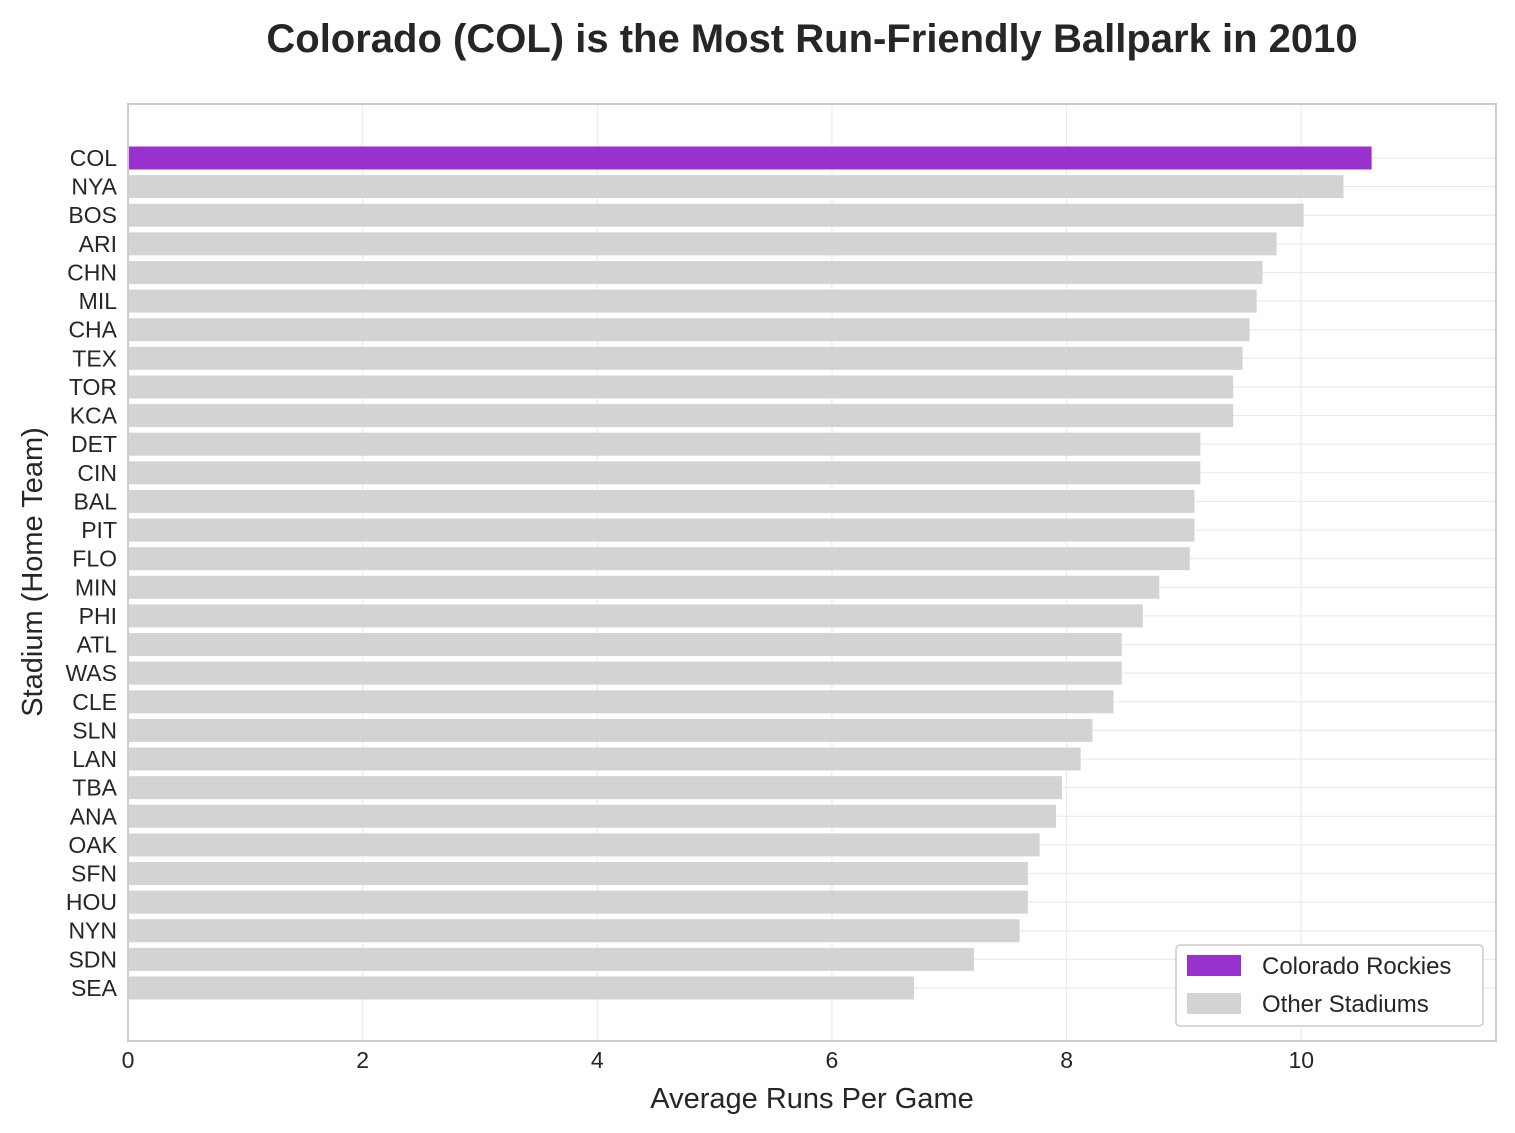  Describe the element at coordinates (611, 730) in the screenshot. I see `bar-sln` at that location.